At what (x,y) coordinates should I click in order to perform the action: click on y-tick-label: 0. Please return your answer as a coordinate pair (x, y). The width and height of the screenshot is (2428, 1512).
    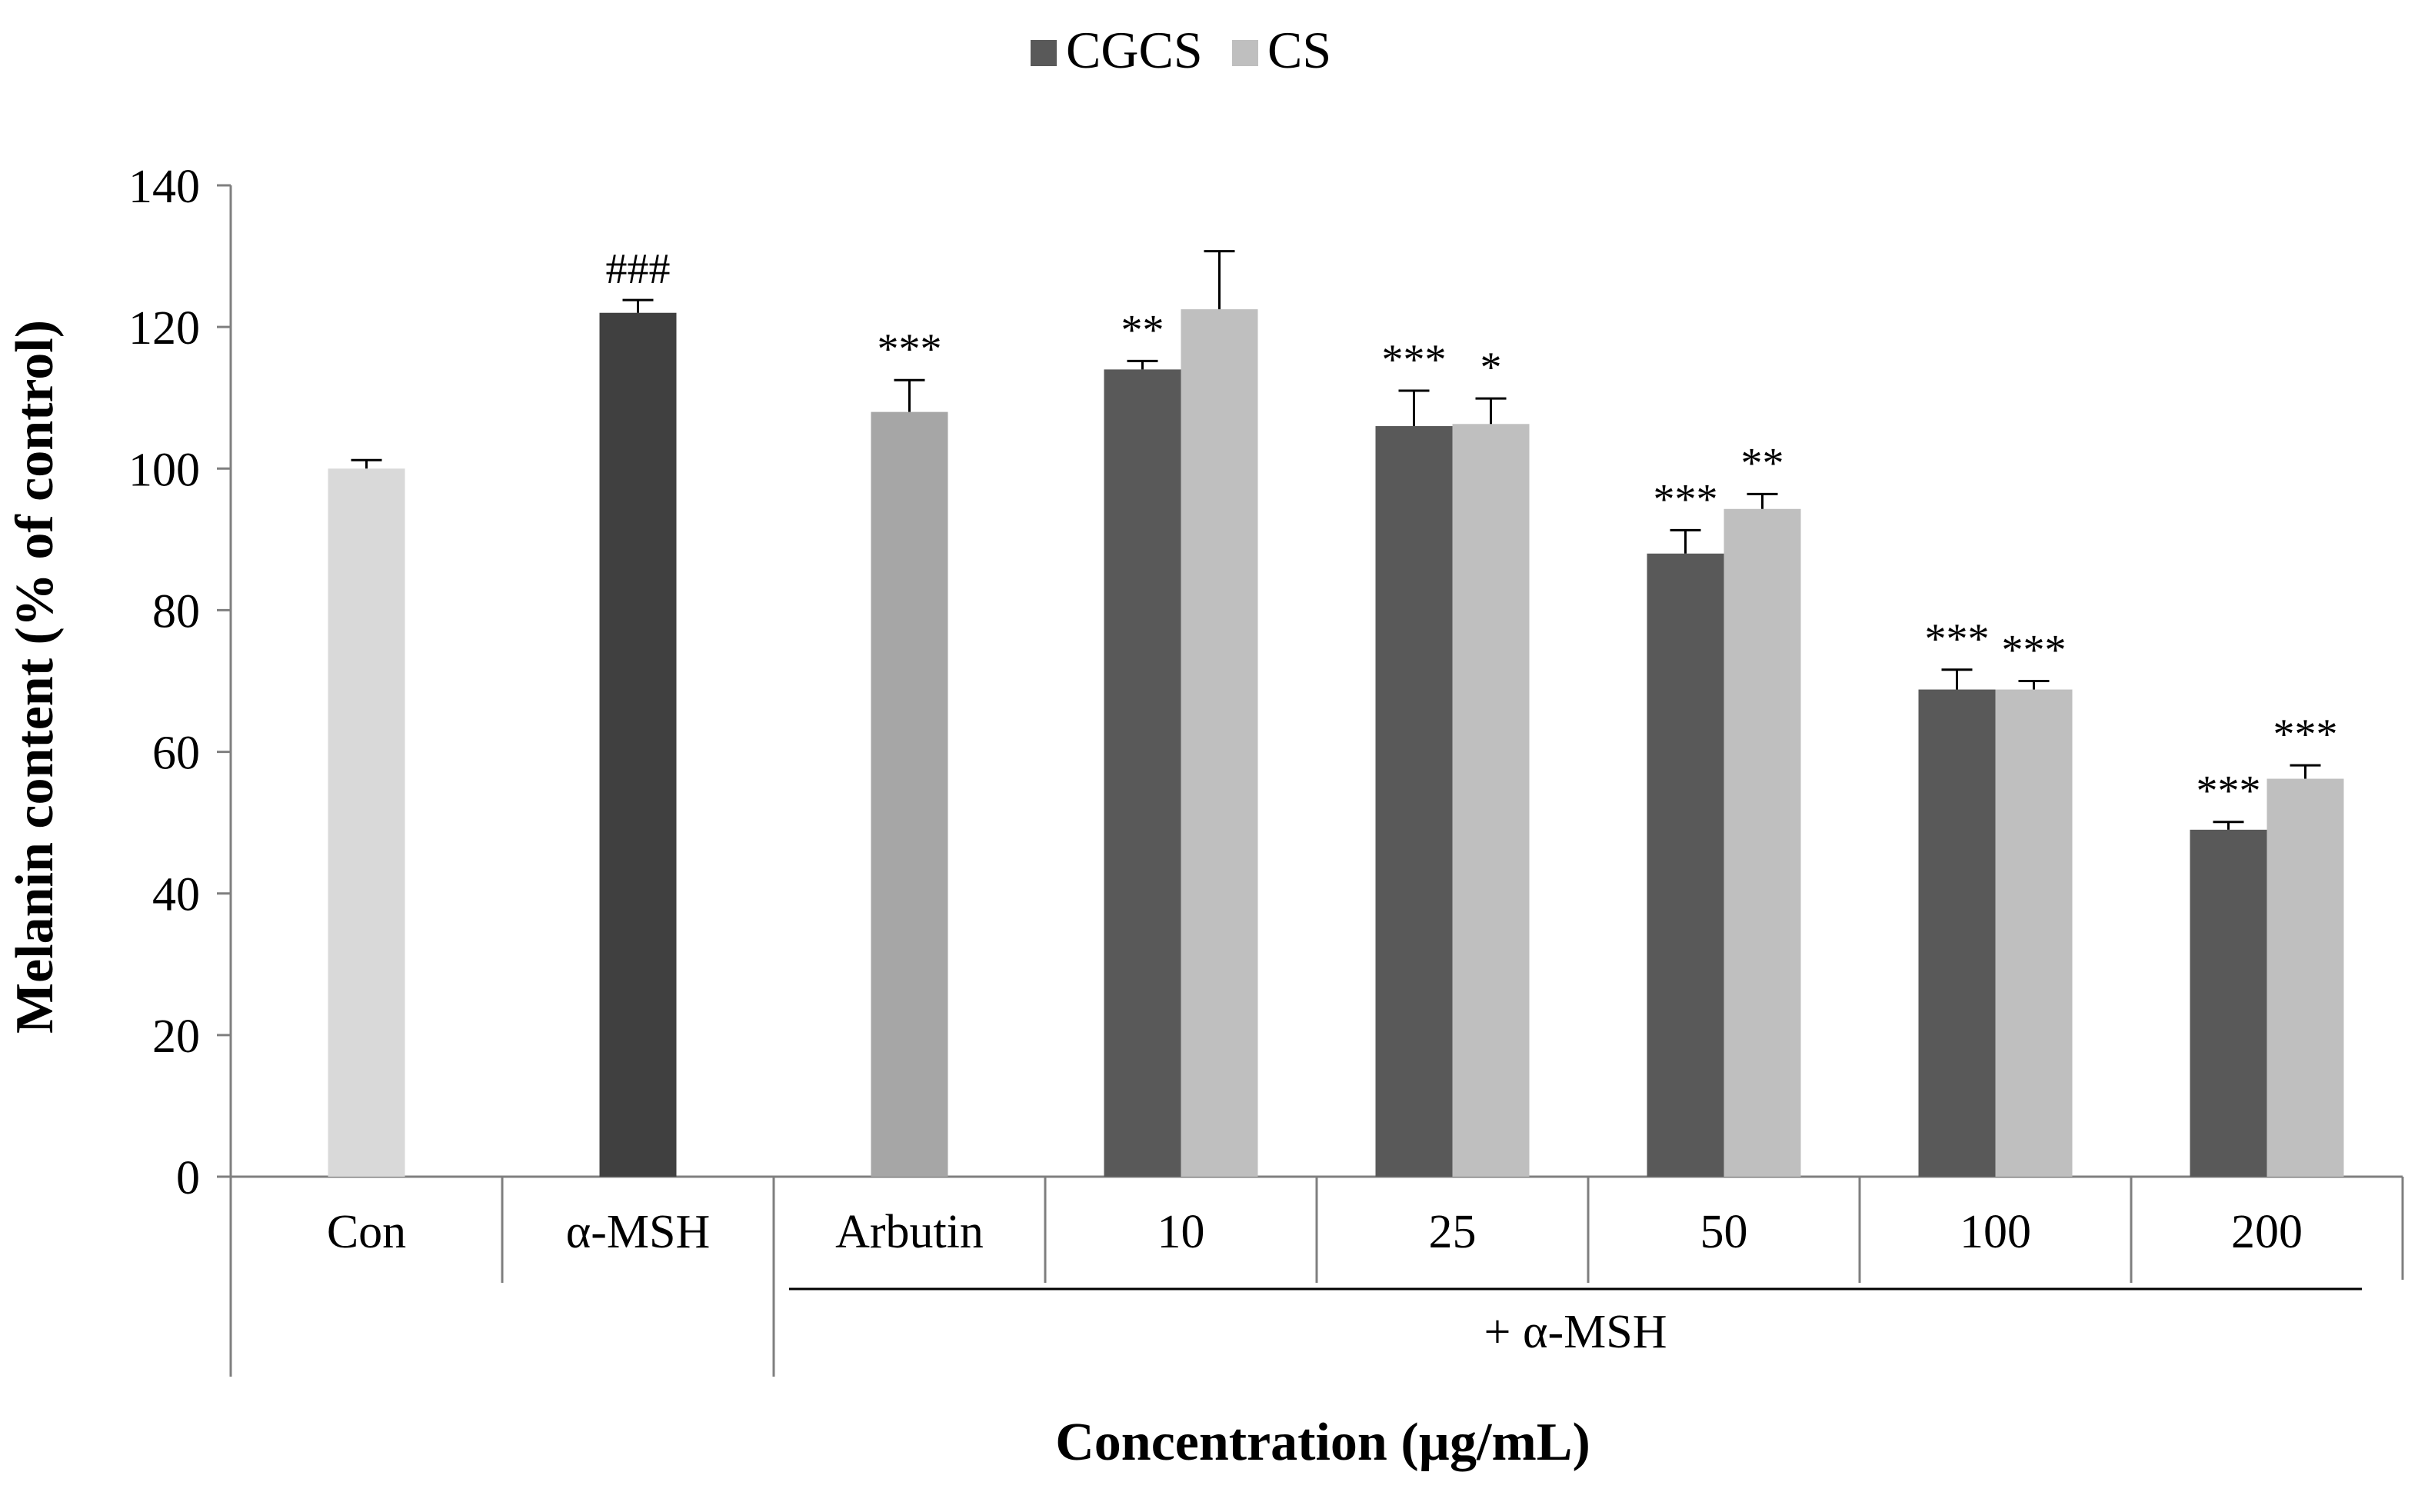
    Looking at the image, I should click on (188, 1178).